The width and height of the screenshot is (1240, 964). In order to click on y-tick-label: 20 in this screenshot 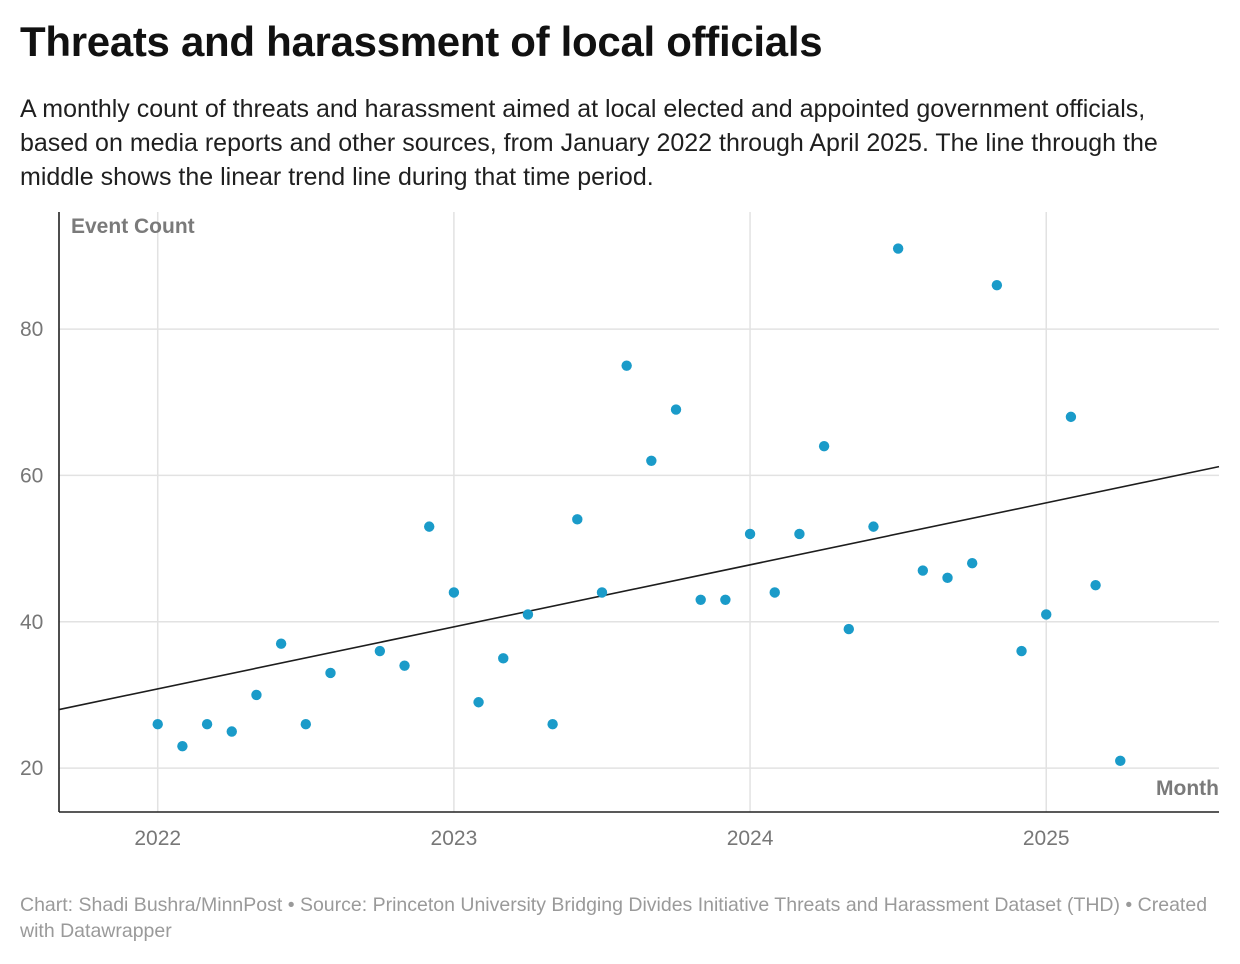, I will do `click(31, 768)`.